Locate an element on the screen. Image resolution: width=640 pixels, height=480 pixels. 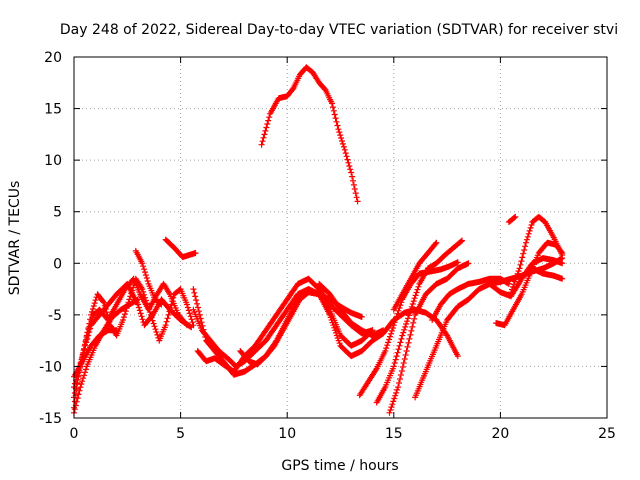
y-tick-label: 20 is located at coordinates (53, 58).